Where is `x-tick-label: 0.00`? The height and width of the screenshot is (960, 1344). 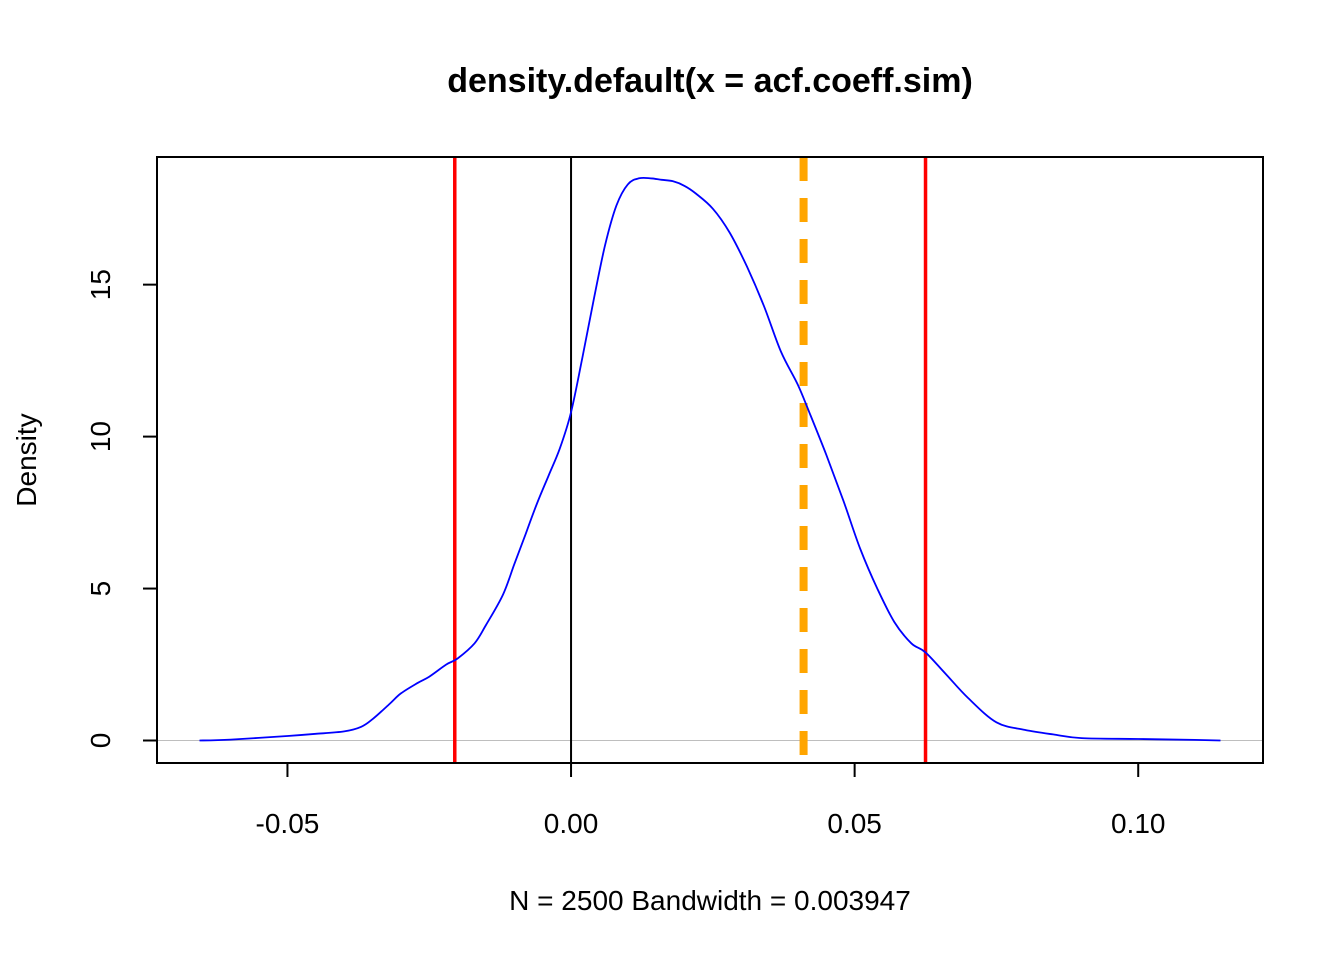
x-tick-label: 0.00 is located at coordinates (571, 823).